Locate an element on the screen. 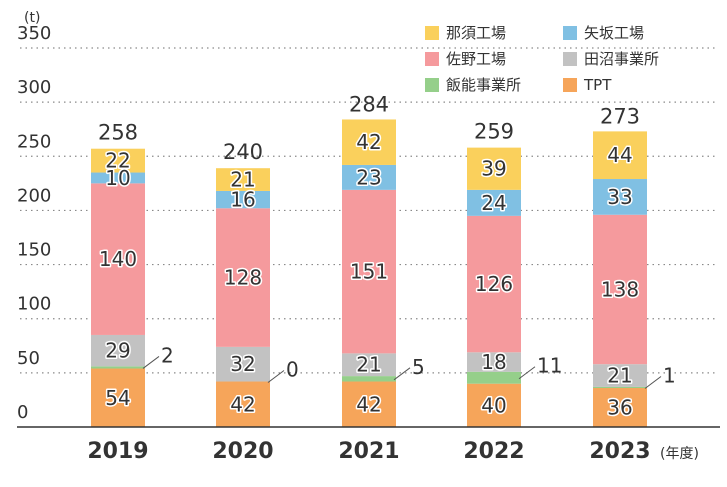  total-label-2019: 258 is located at coordinates (118, 133).